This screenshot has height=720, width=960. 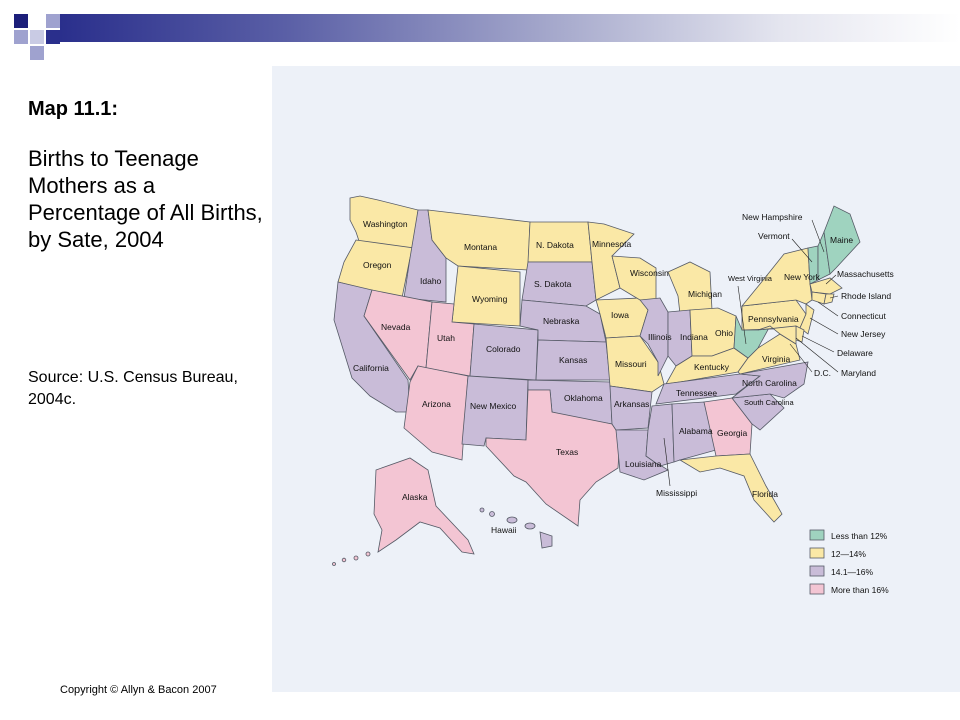 I want to click on state-new-mexico, so click(x=495, y=411).